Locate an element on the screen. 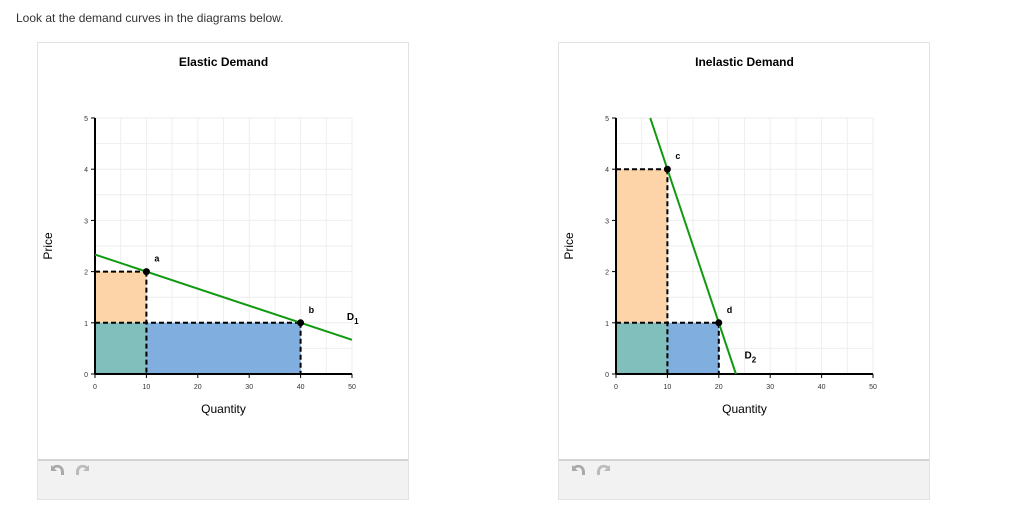 The image size is (1024, 530). point-c is located at coordinates (667, 169).